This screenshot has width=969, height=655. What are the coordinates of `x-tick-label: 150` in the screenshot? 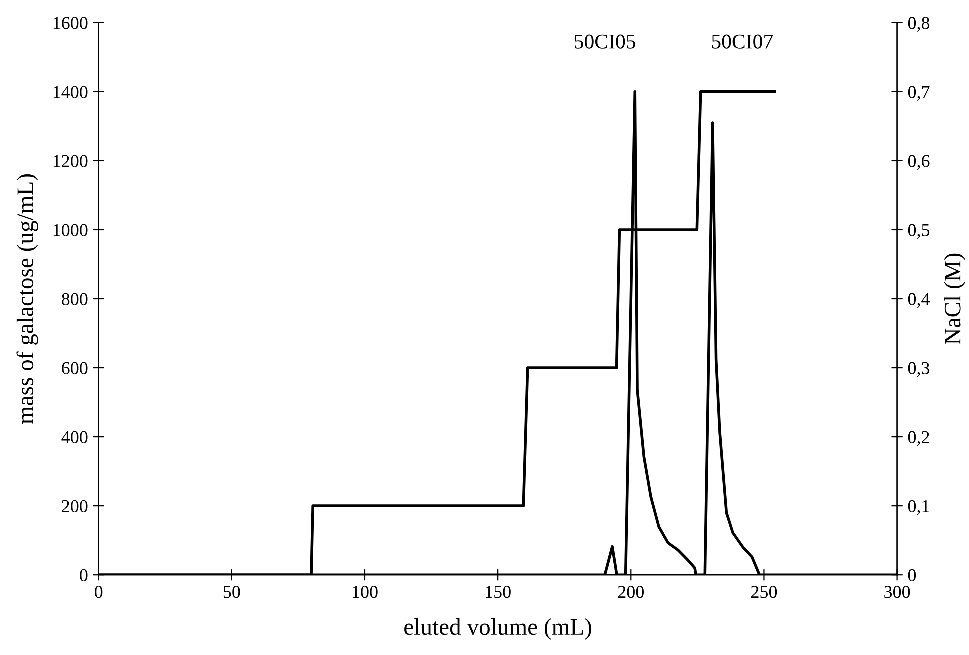 It's located at (498, 592).